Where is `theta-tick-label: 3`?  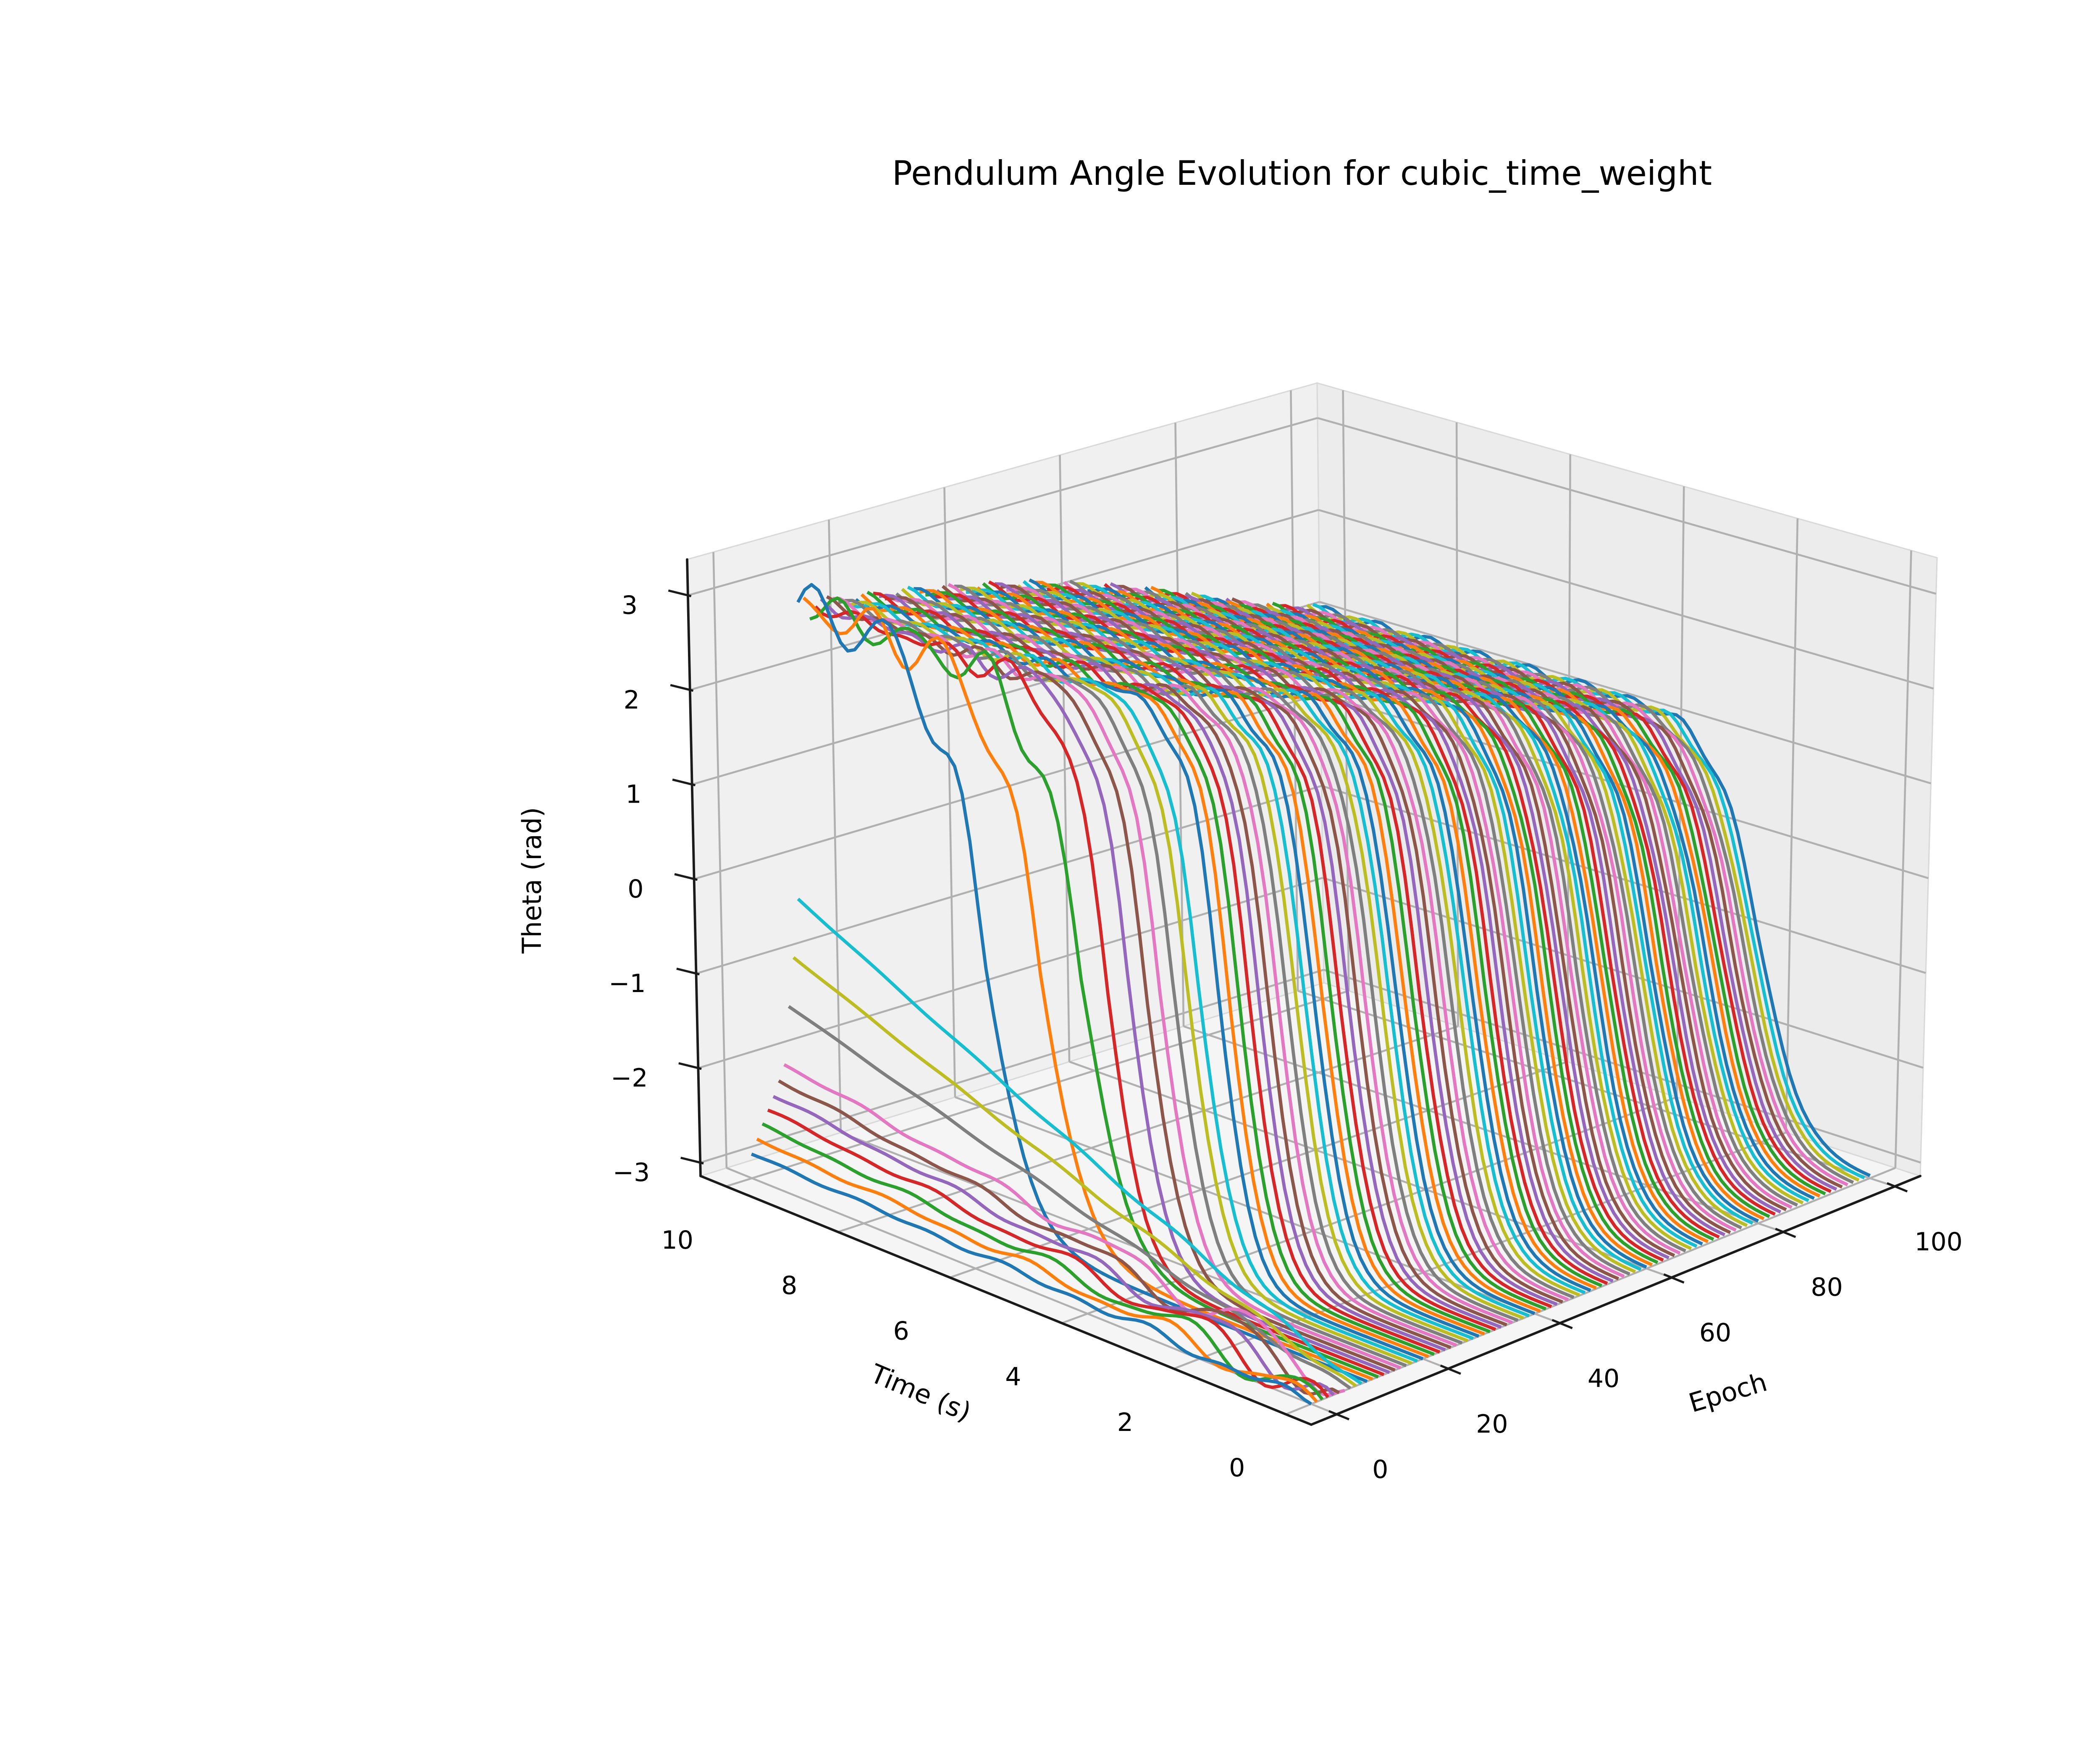 theta-tick-label: 3 is located at coordinates (630, 605).